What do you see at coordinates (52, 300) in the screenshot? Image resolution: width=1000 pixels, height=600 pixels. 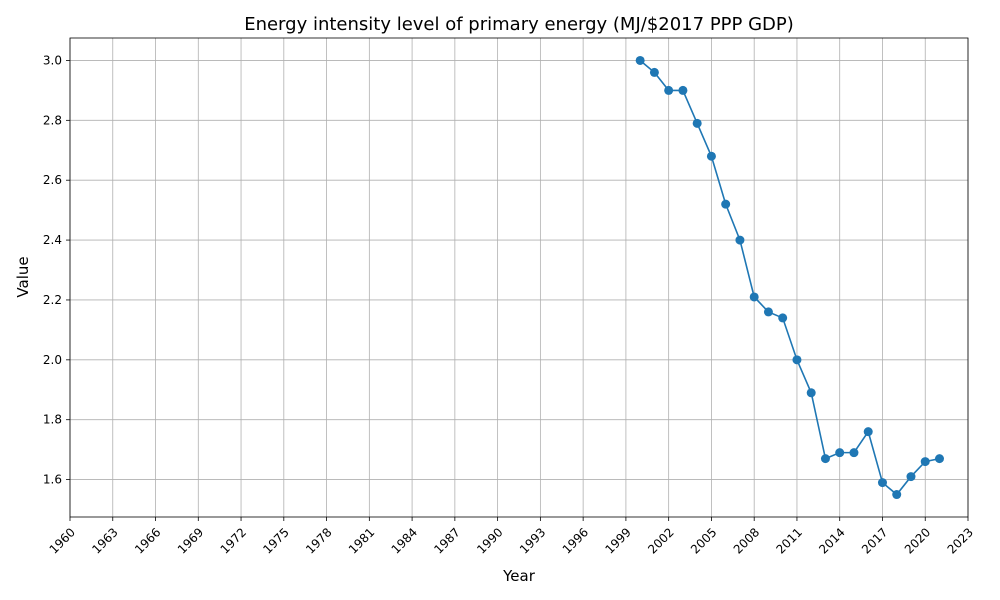 I see `y-tick-label: 2.2` at bounding box center [52, 300].